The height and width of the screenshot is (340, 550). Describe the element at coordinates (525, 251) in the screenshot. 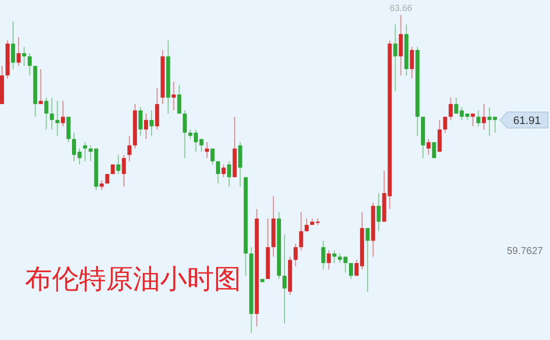

I see `text: 59.7627` at that location.